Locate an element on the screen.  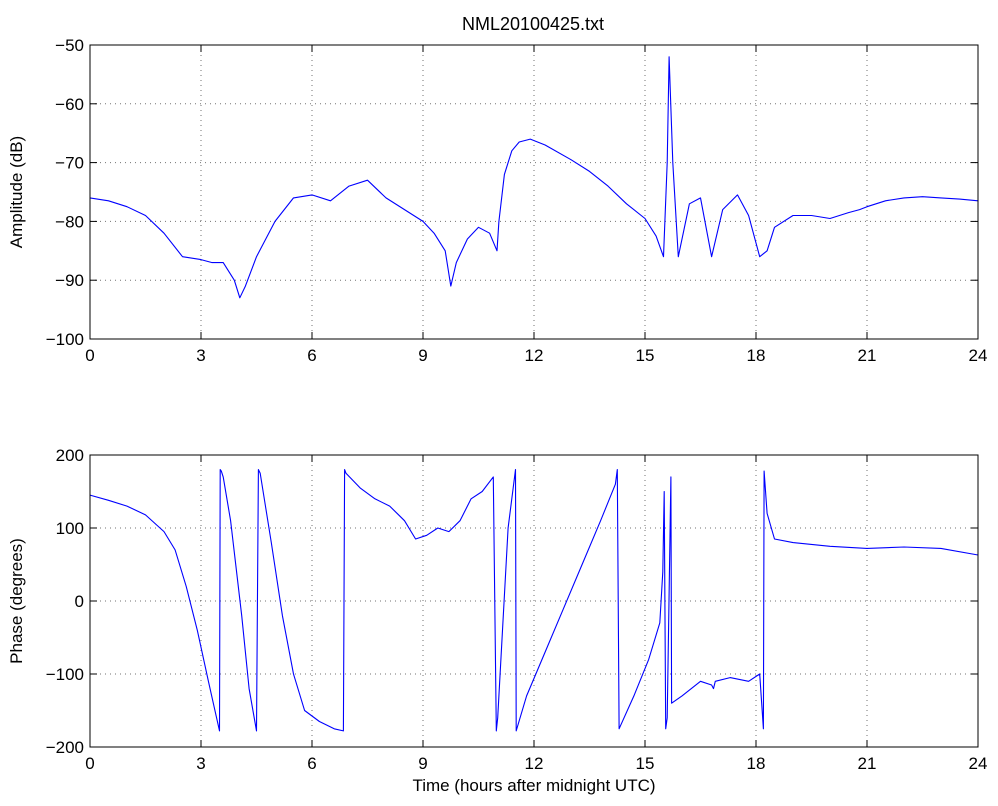
y-tick-label: −60 is located at coordinates (69, 104).